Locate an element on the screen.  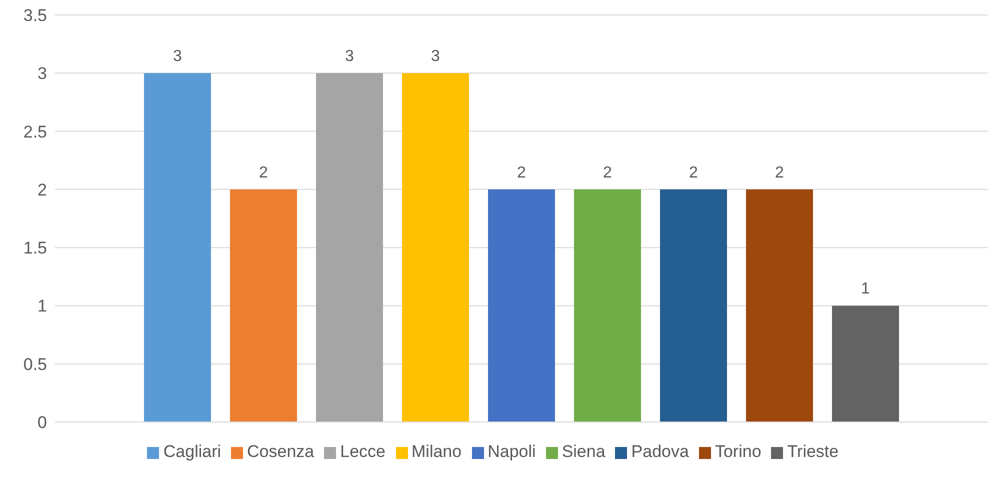
y-tick-label: 1.5 is located at coordinates (35, 248).